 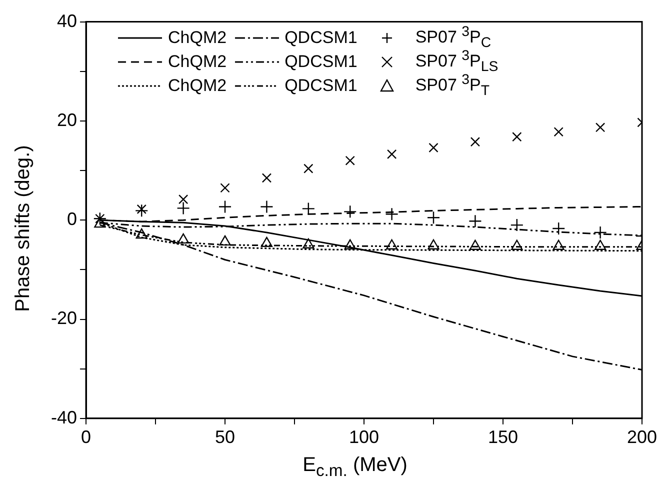 I want to click on x-tick-label: 0, so click(x=86, y=437).